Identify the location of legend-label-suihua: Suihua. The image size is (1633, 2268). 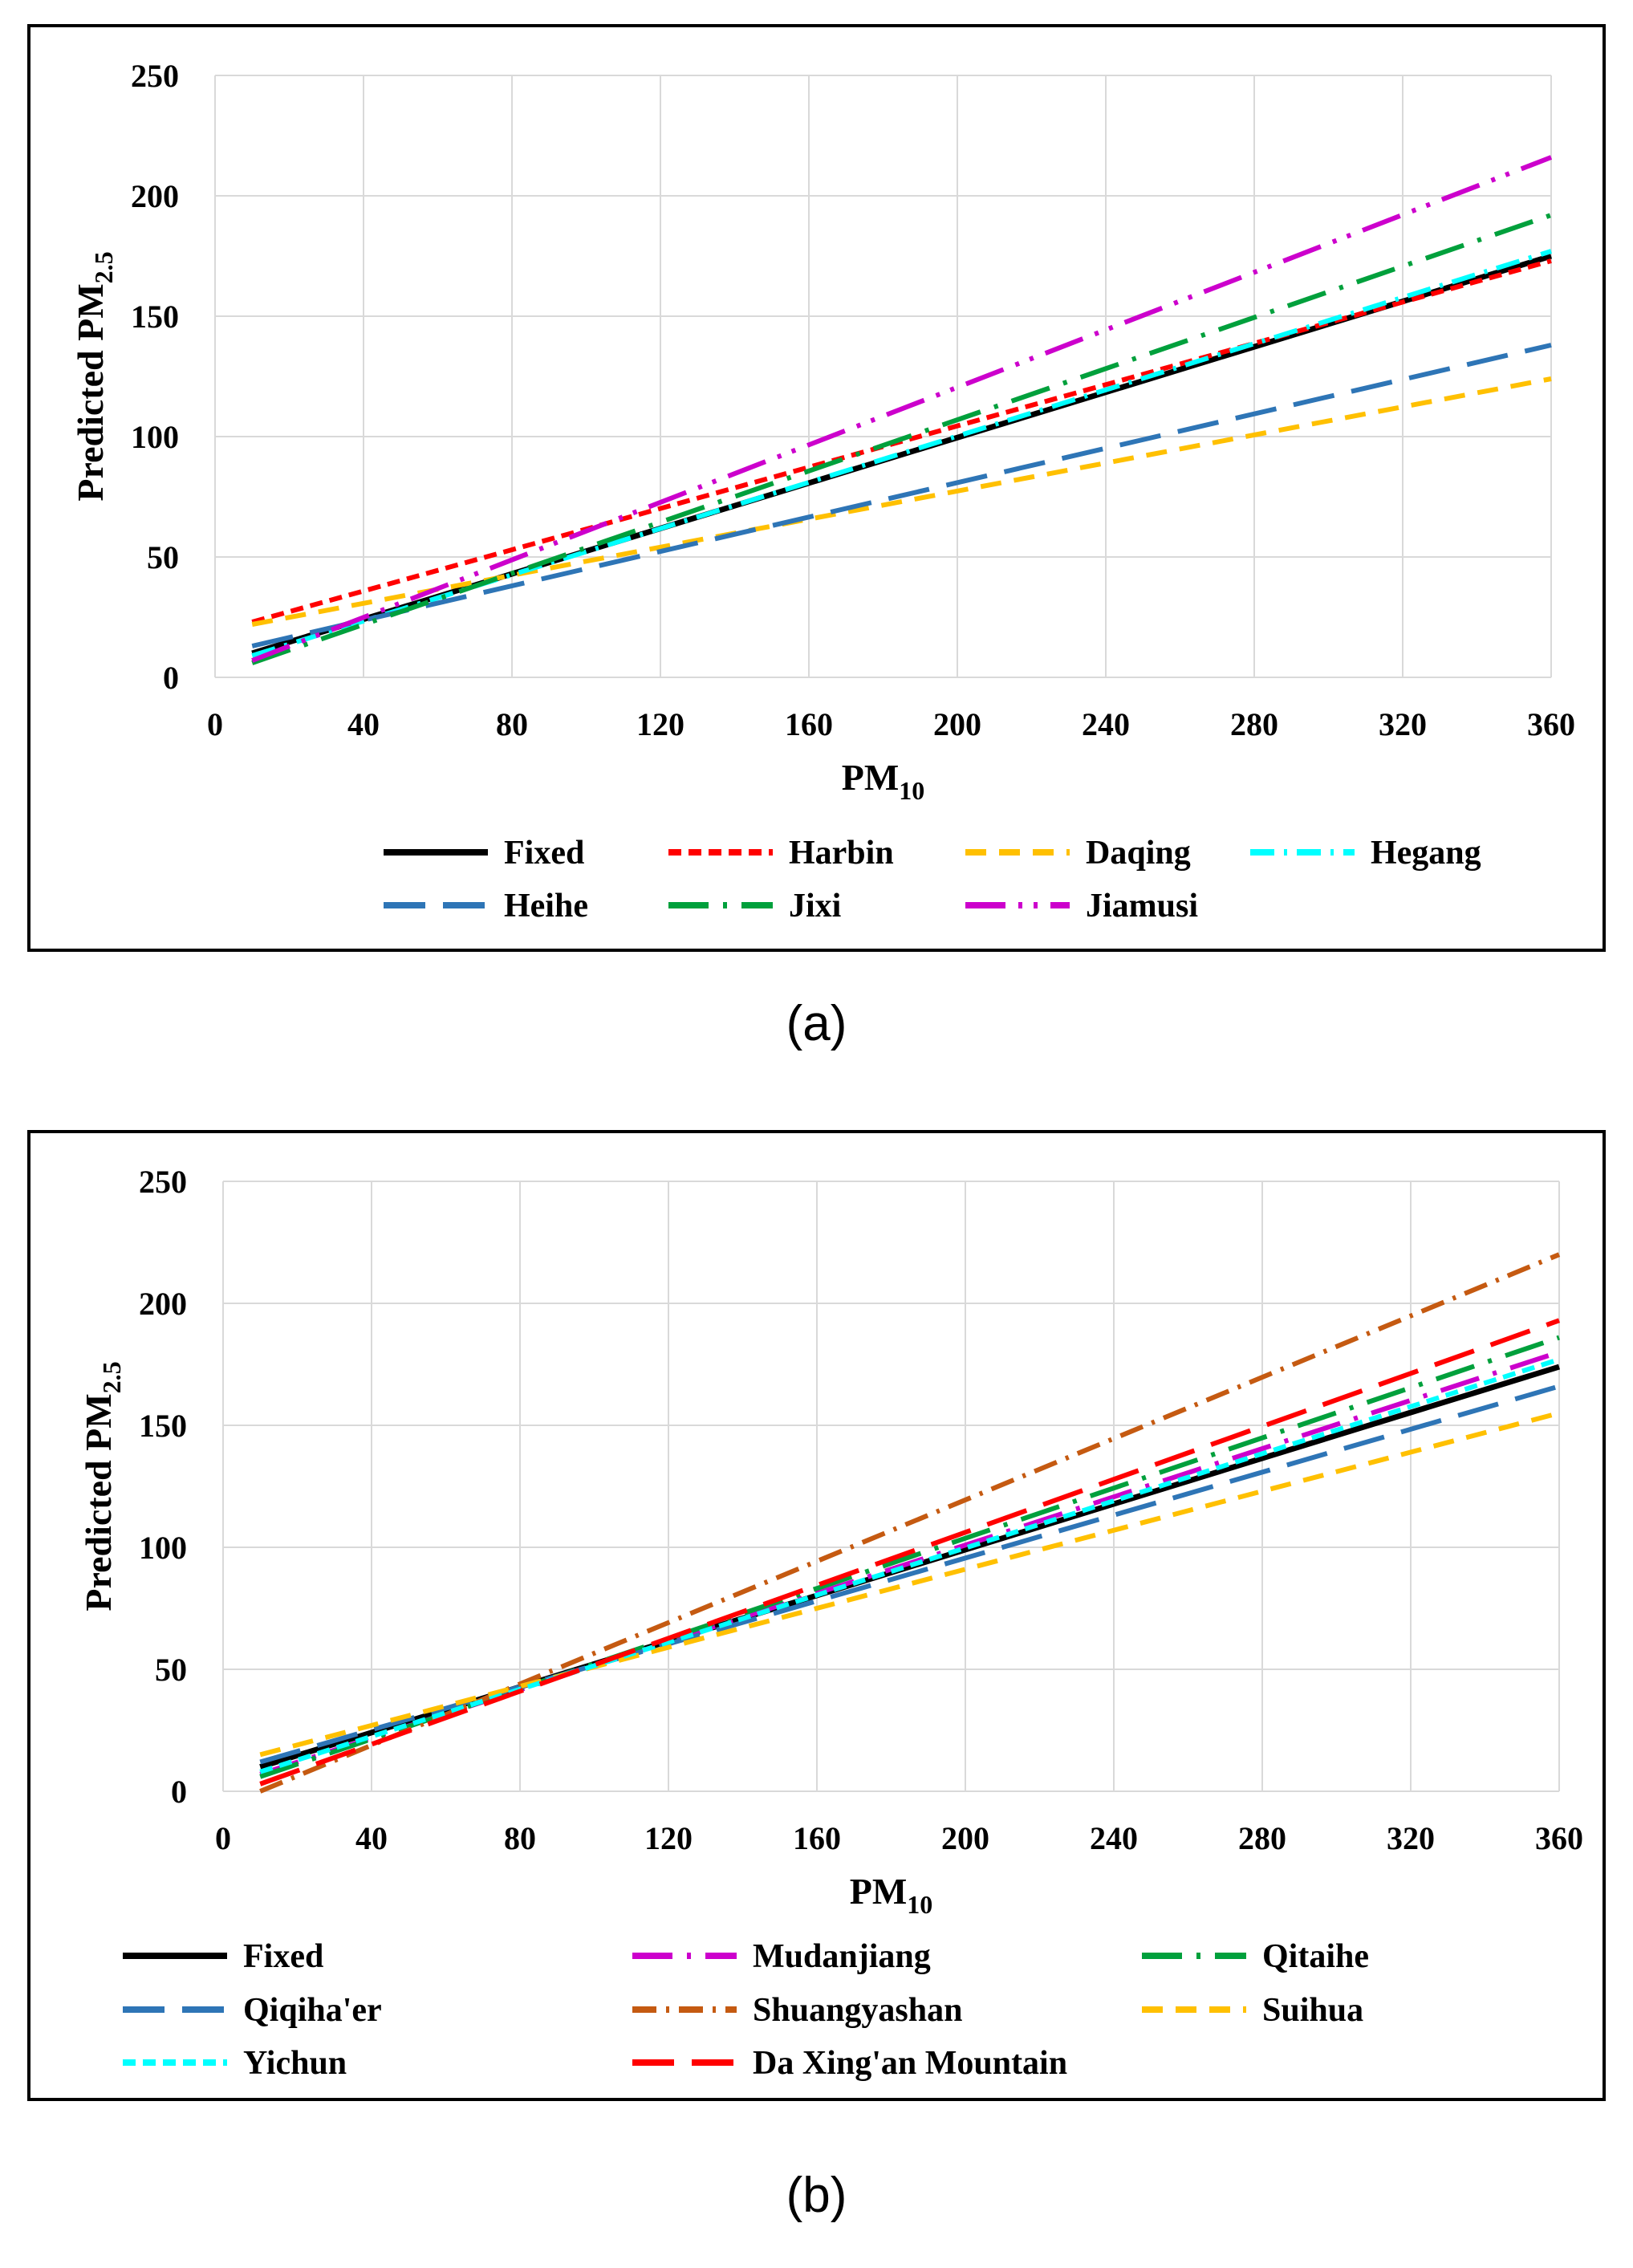
(1312, 2011).